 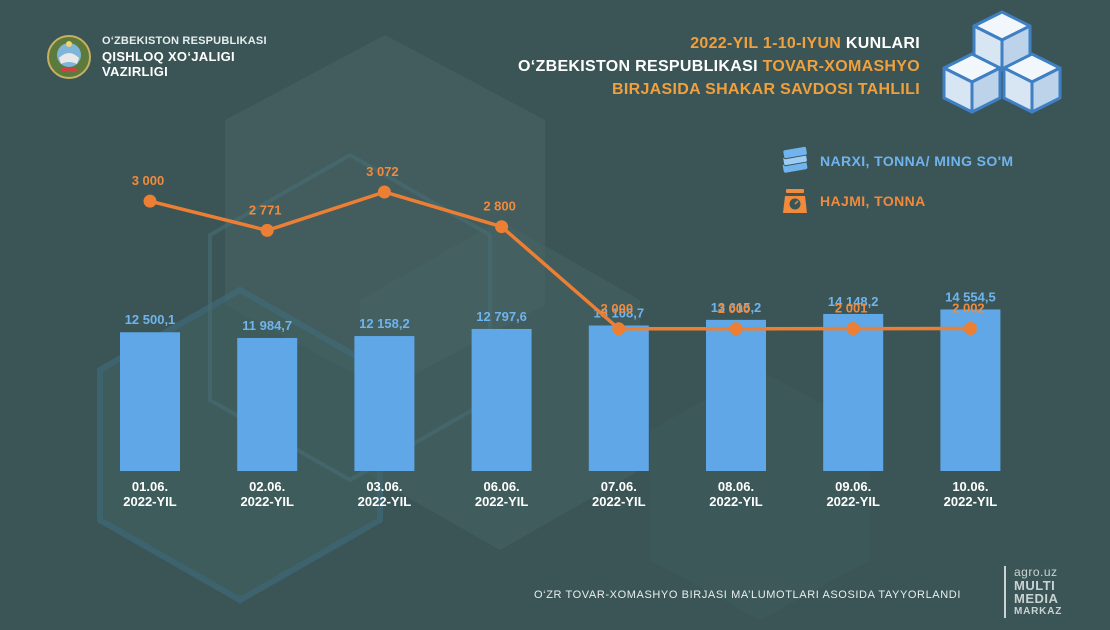 I want to click on x-tick-date: 07.06., so click(x=619, y=486).